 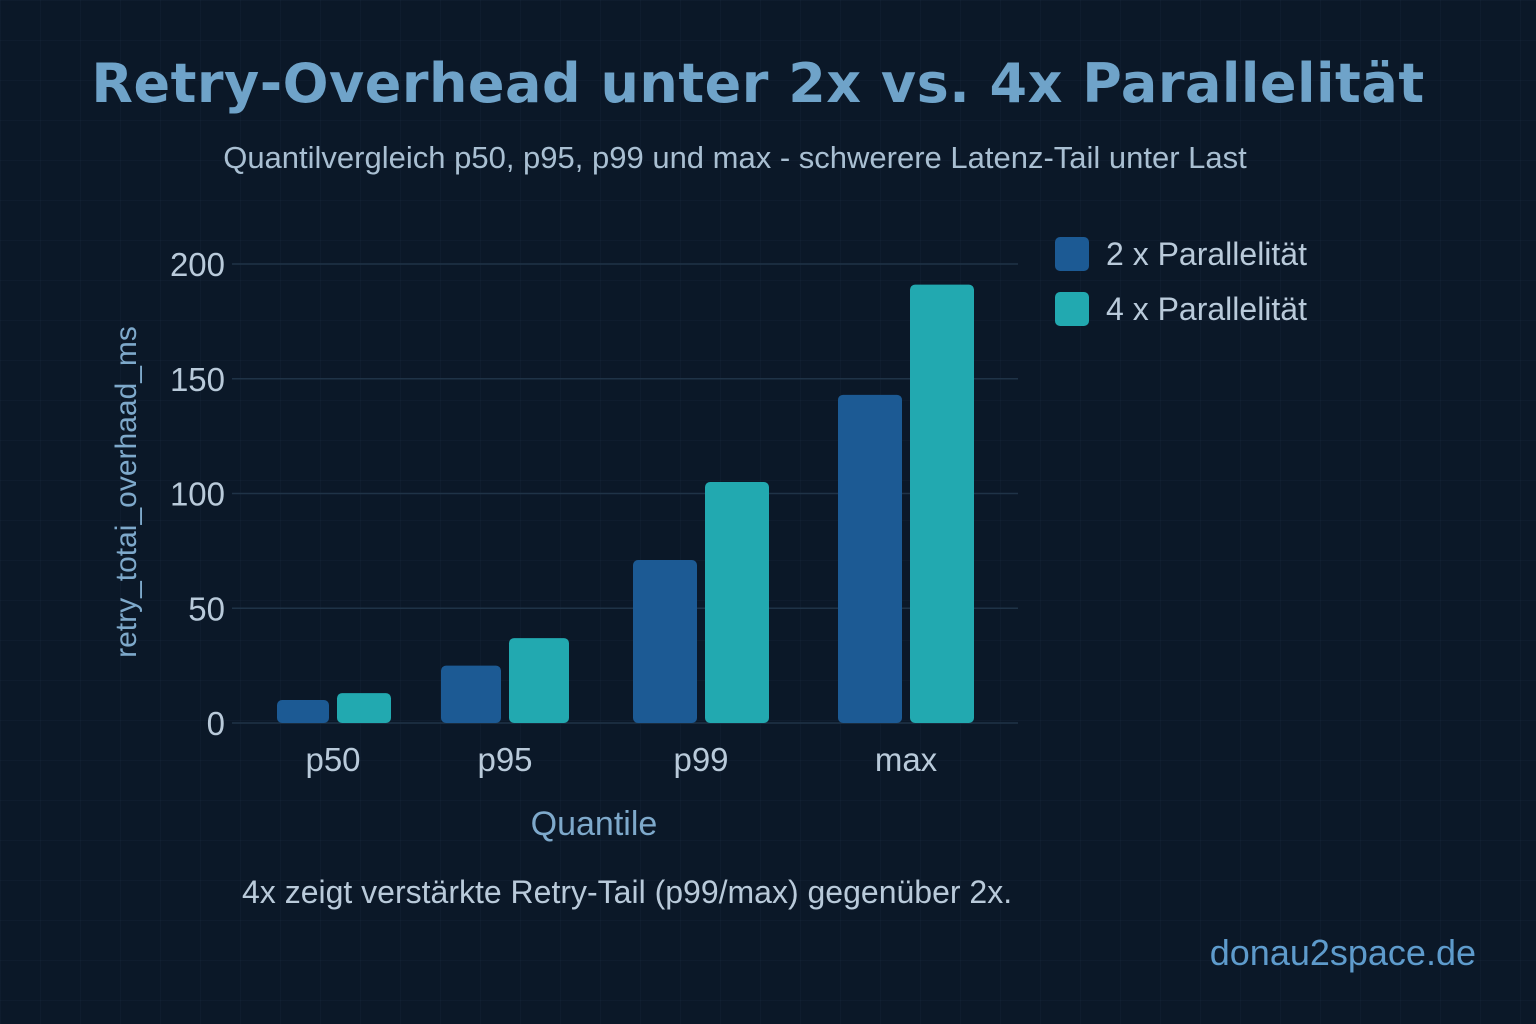 I want to click on y-tick-label-150: 150, so click(x=197, y=379).